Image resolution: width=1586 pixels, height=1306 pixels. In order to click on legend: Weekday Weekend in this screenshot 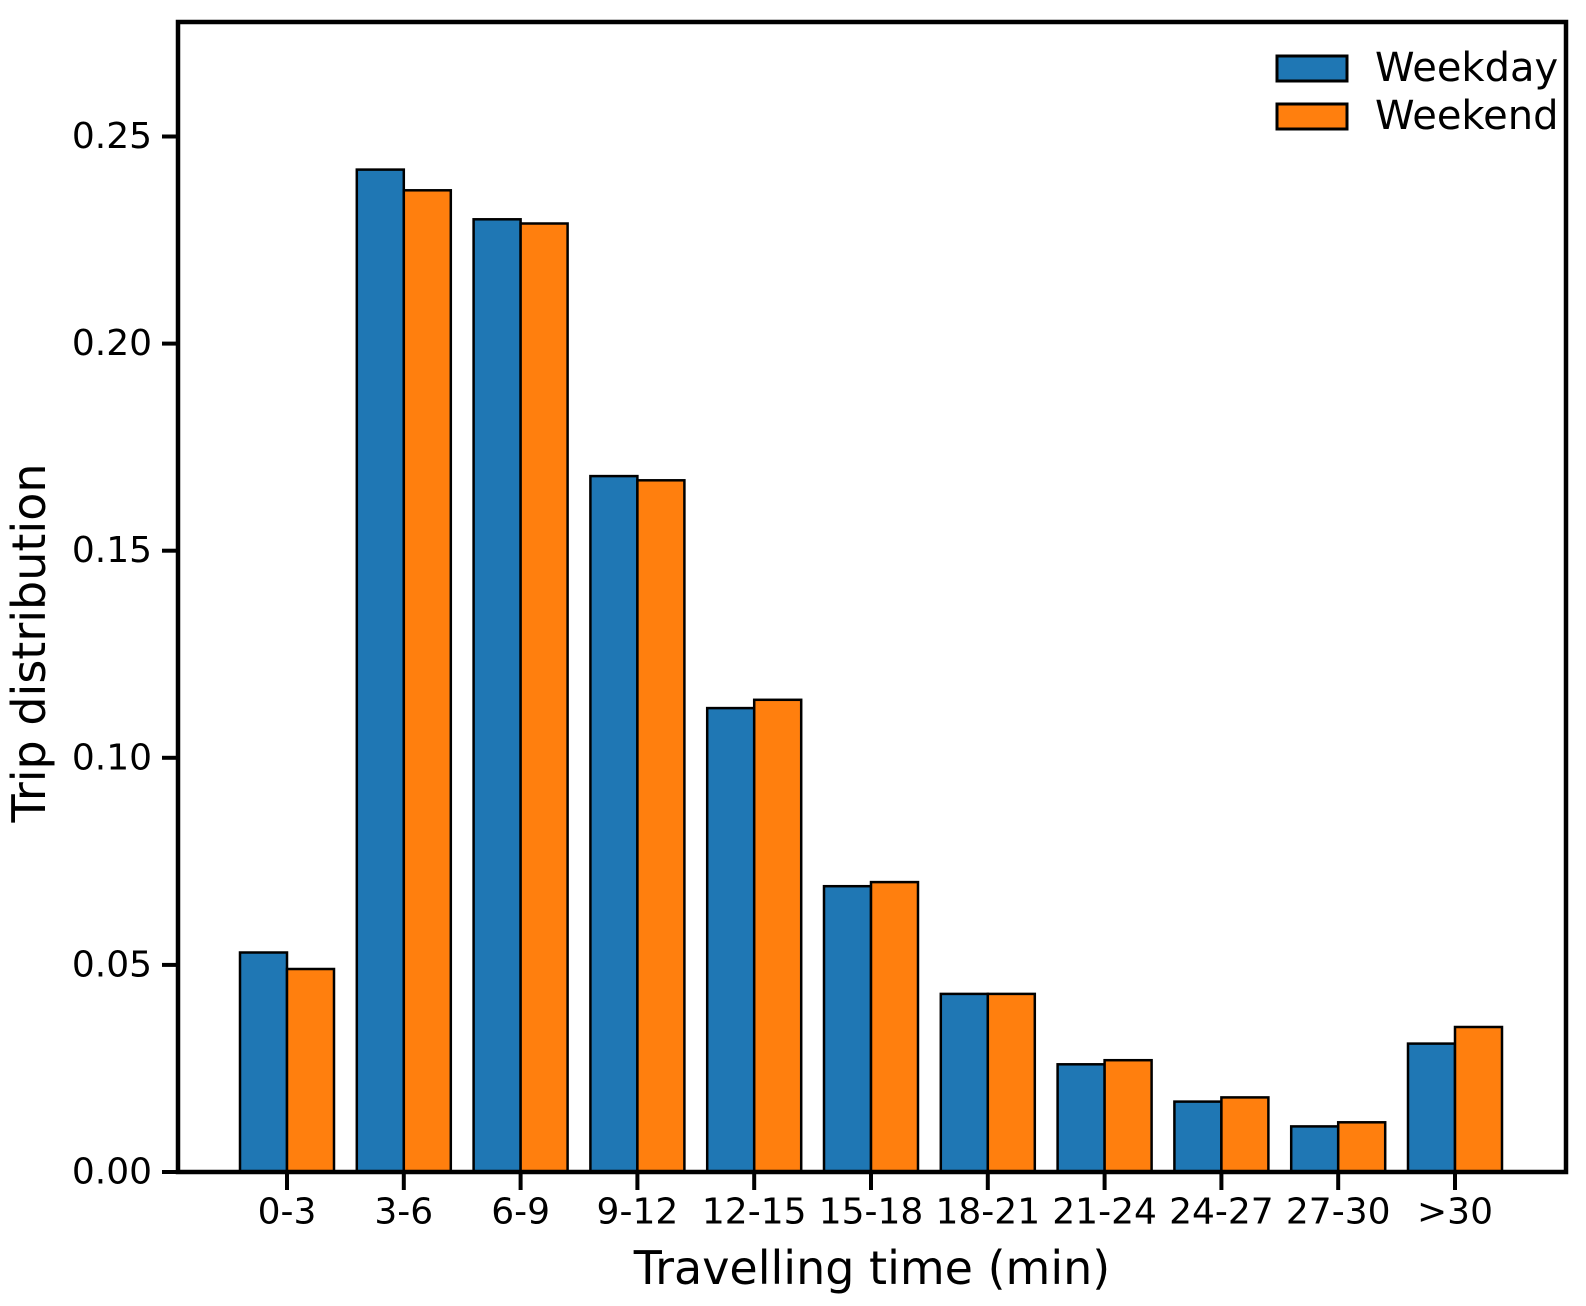, I will do `click(1417, 92)`.